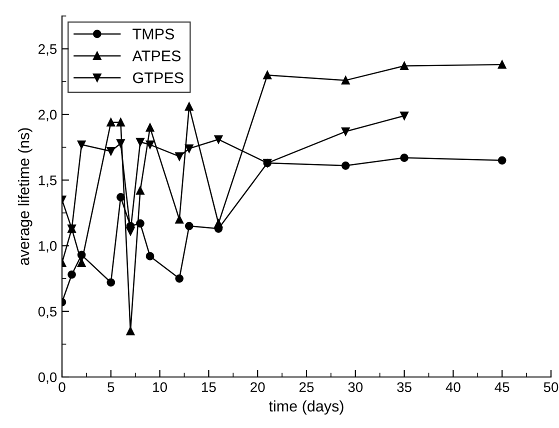 Image resolution: width=559 pixels, height=428 pixels. Describe the element at coordinates (25, 197) in the screenshot. I see `y-axis-title: average lifetime (ns)` at that location.